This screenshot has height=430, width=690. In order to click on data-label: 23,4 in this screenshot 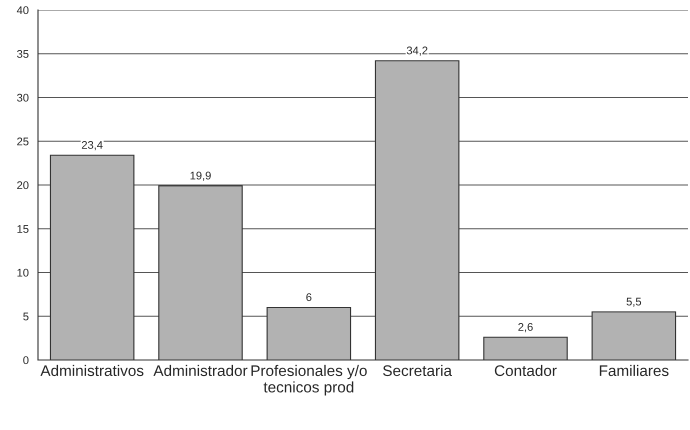, I will do `click(92, 145)`.